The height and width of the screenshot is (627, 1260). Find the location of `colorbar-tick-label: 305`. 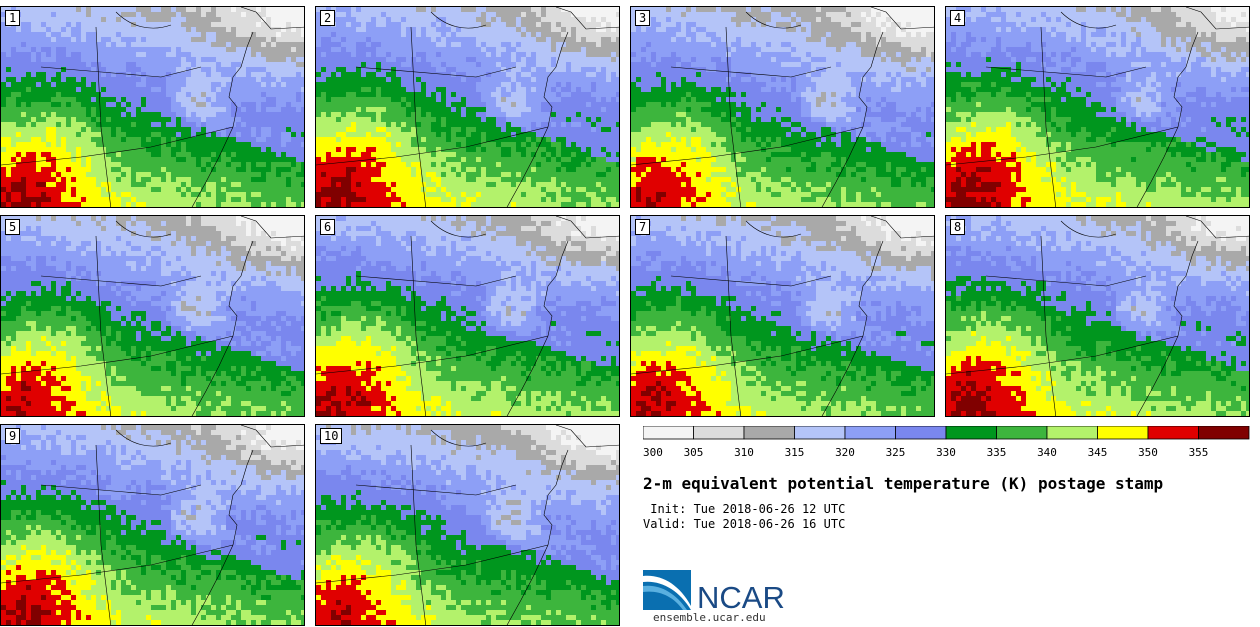

colorbar-tick-label: 305 is located at coordinates (694, 452).